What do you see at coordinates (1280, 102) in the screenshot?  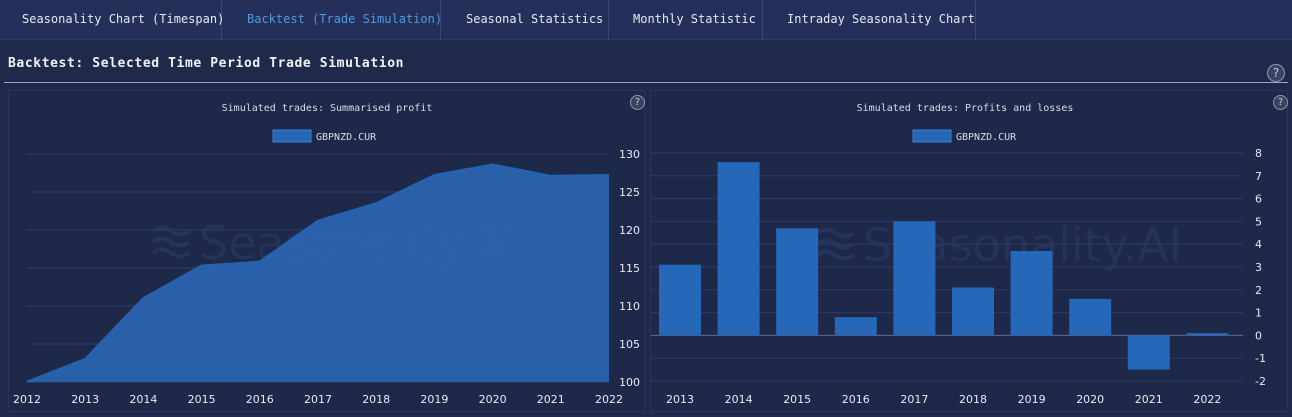 I see `profits-losses-help-icon: ?` at bounding box center [1280, 102].